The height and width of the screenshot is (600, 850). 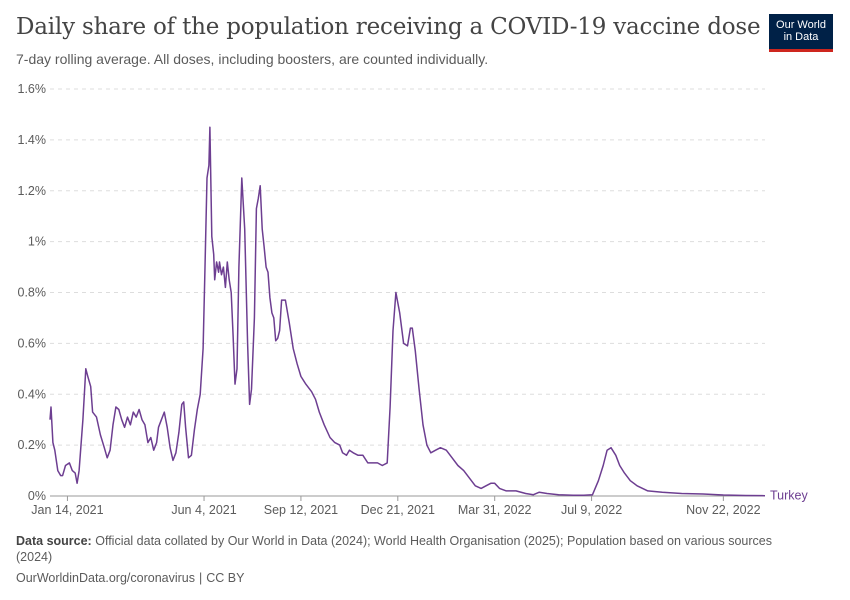 I want to click on y-tick-label: 0.2%, so click(x=32, y=445).